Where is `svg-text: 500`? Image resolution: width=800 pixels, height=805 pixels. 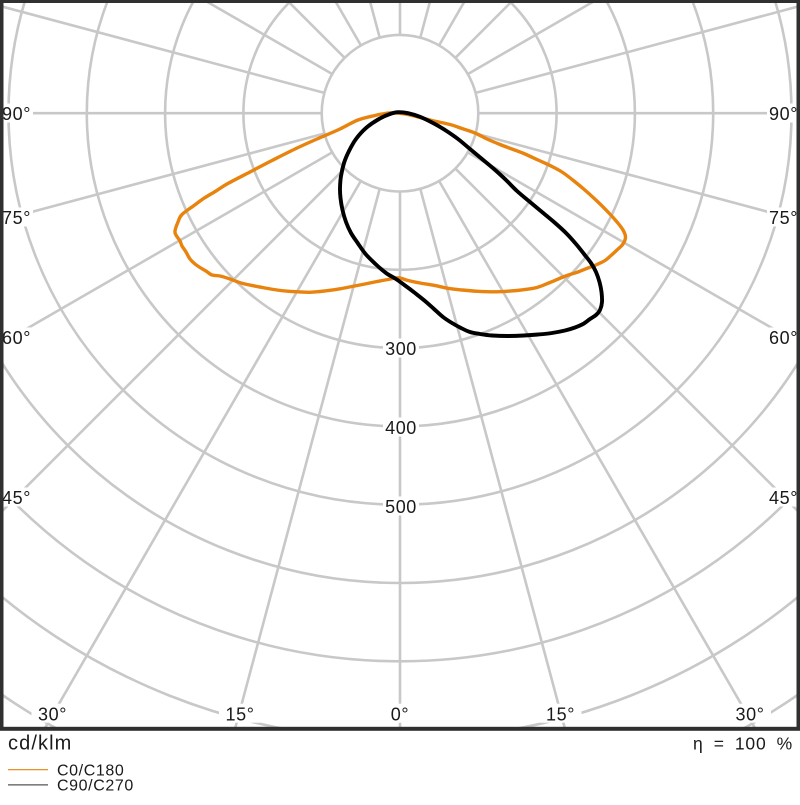
svg-text: 500 is located at coordinates (401, 507).